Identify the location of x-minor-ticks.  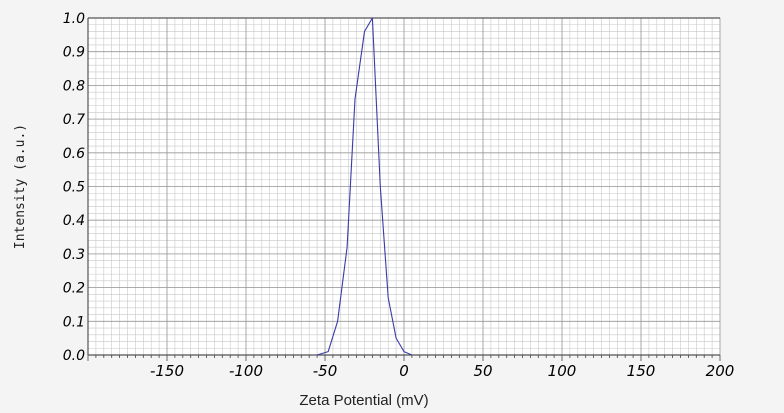
(404, 358).